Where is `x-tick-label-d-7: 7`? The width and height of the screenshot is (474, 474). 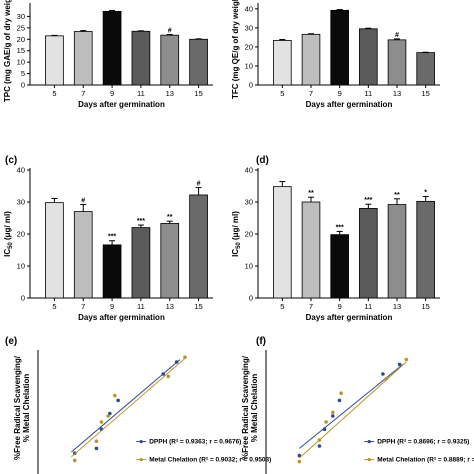
x-tick-label-d-7: 7 is located at coordinates (311, 306).